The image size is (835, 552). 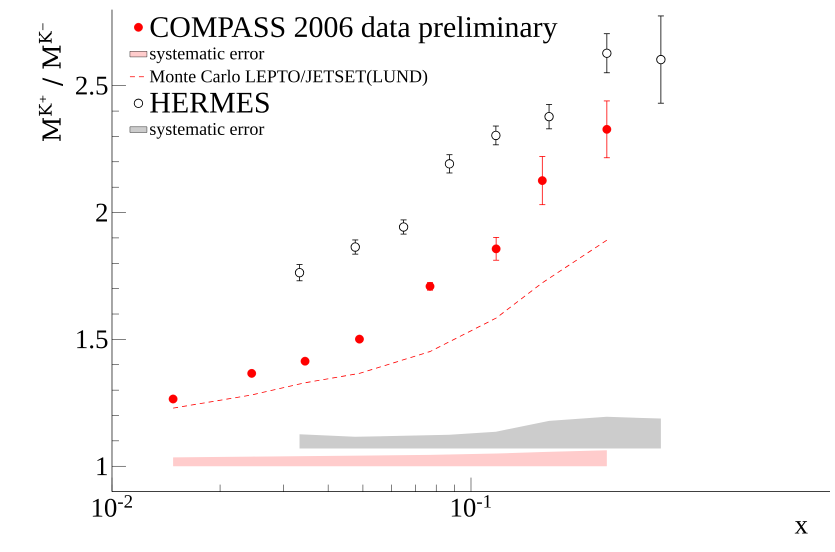 What do you see at coordinates (289, 78) in the screenshot?
I see `legend-label: Monte Carlo LEPTO/JETSET(LUND)` at bounding box center [289, 78].